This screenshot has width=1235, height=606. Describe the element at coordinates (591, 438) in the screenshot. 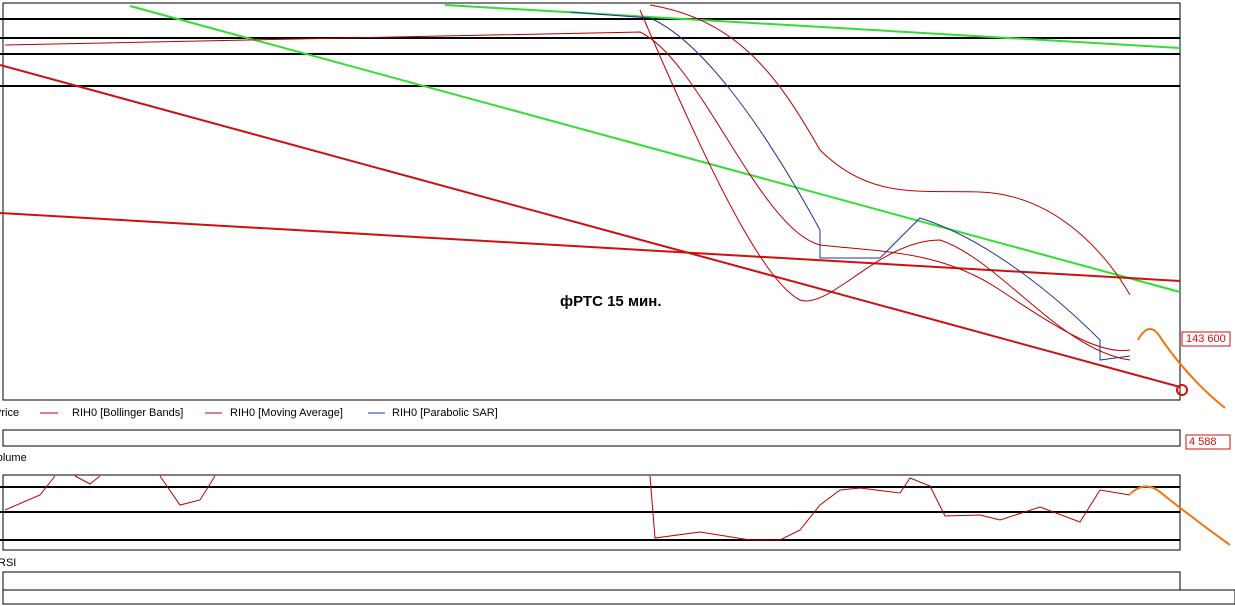

I see `volume-panel` at that location.